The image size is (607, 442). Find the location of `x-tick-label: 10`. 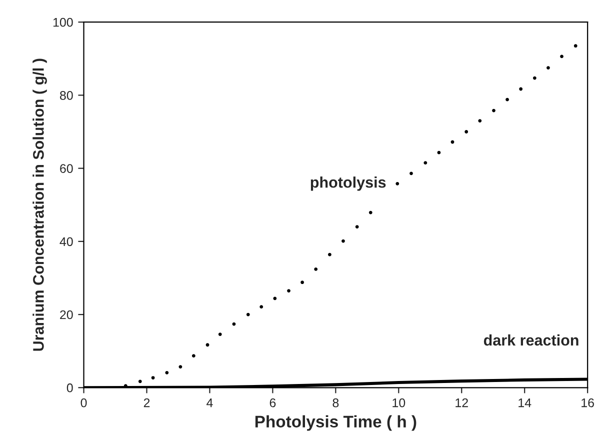

x-tick-label: 10 is located at coordinates (399, 403).